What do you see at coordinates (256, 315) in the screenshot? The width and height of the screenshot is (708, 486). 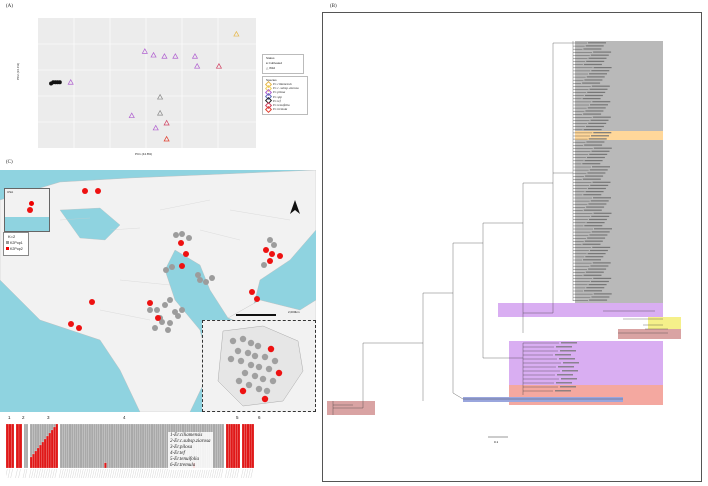 I see `scale-bar` at bounding box center [256, 315].